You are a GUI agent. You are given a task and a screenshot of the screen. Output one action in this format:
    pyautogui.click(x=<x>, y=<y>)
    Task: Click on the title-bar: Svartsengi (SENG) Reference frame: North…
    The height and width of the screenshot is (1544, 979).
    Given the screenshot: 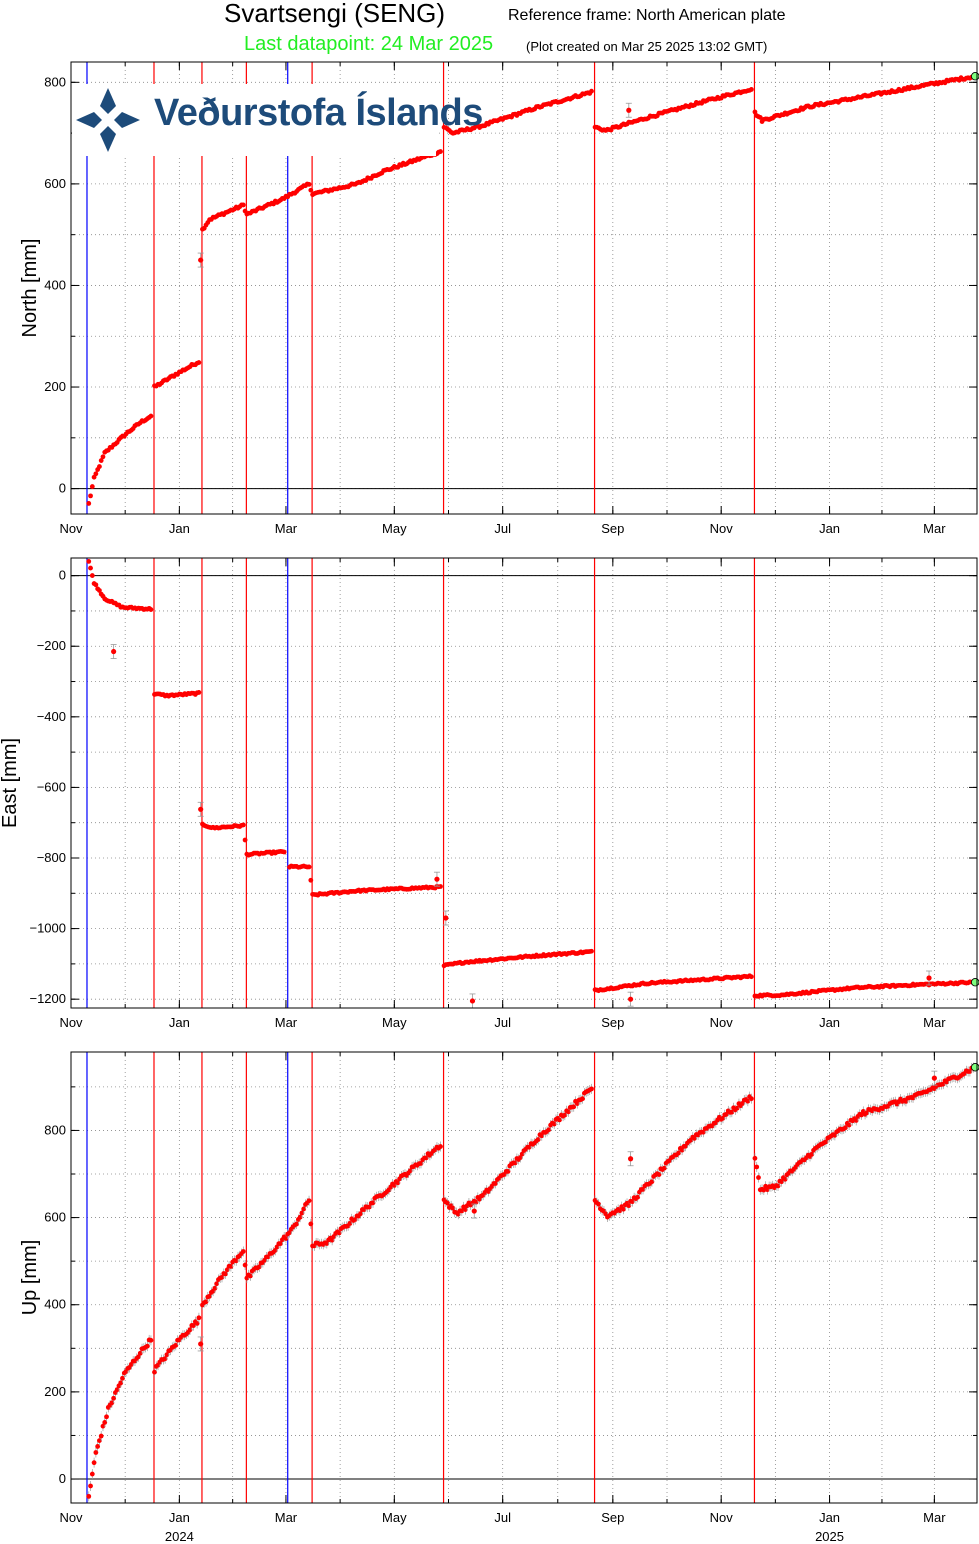 What is the action you would take?
    pyautogui.click(x=489, y=15)
    